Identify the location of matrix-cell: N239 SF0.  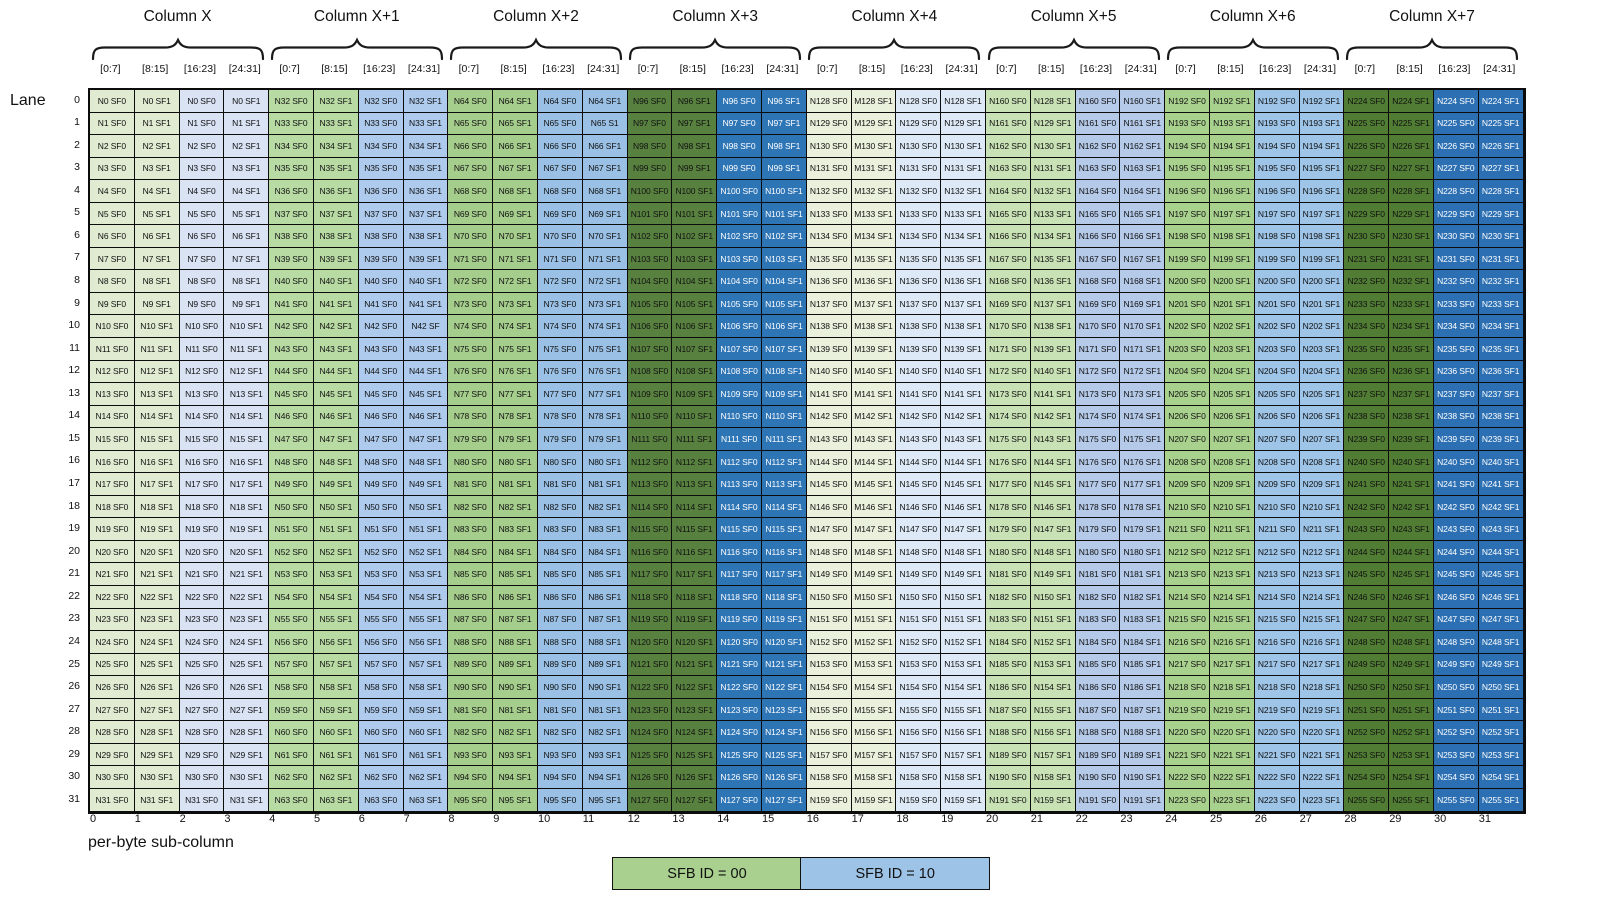
(1367, 439).